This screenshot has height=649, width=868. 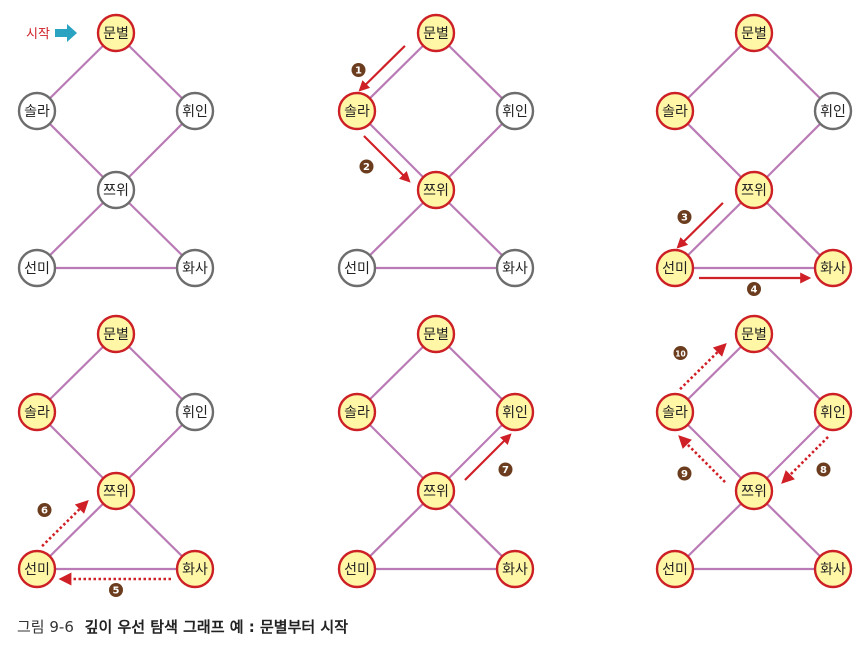 I want to click on figure-title: 깊이 우선 탐색 그래프 예 : 문별부터 시작, so click(x=216, y=627).